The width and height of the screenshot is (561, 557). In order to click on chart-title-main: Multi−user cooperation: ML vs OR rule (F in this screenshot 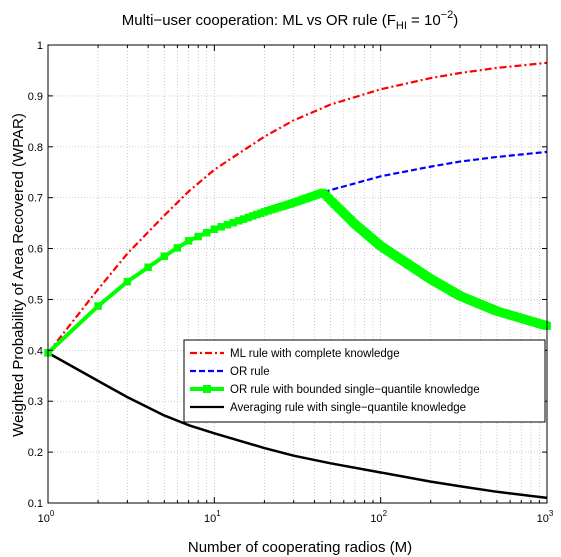, I will do `click(259, 20)`.